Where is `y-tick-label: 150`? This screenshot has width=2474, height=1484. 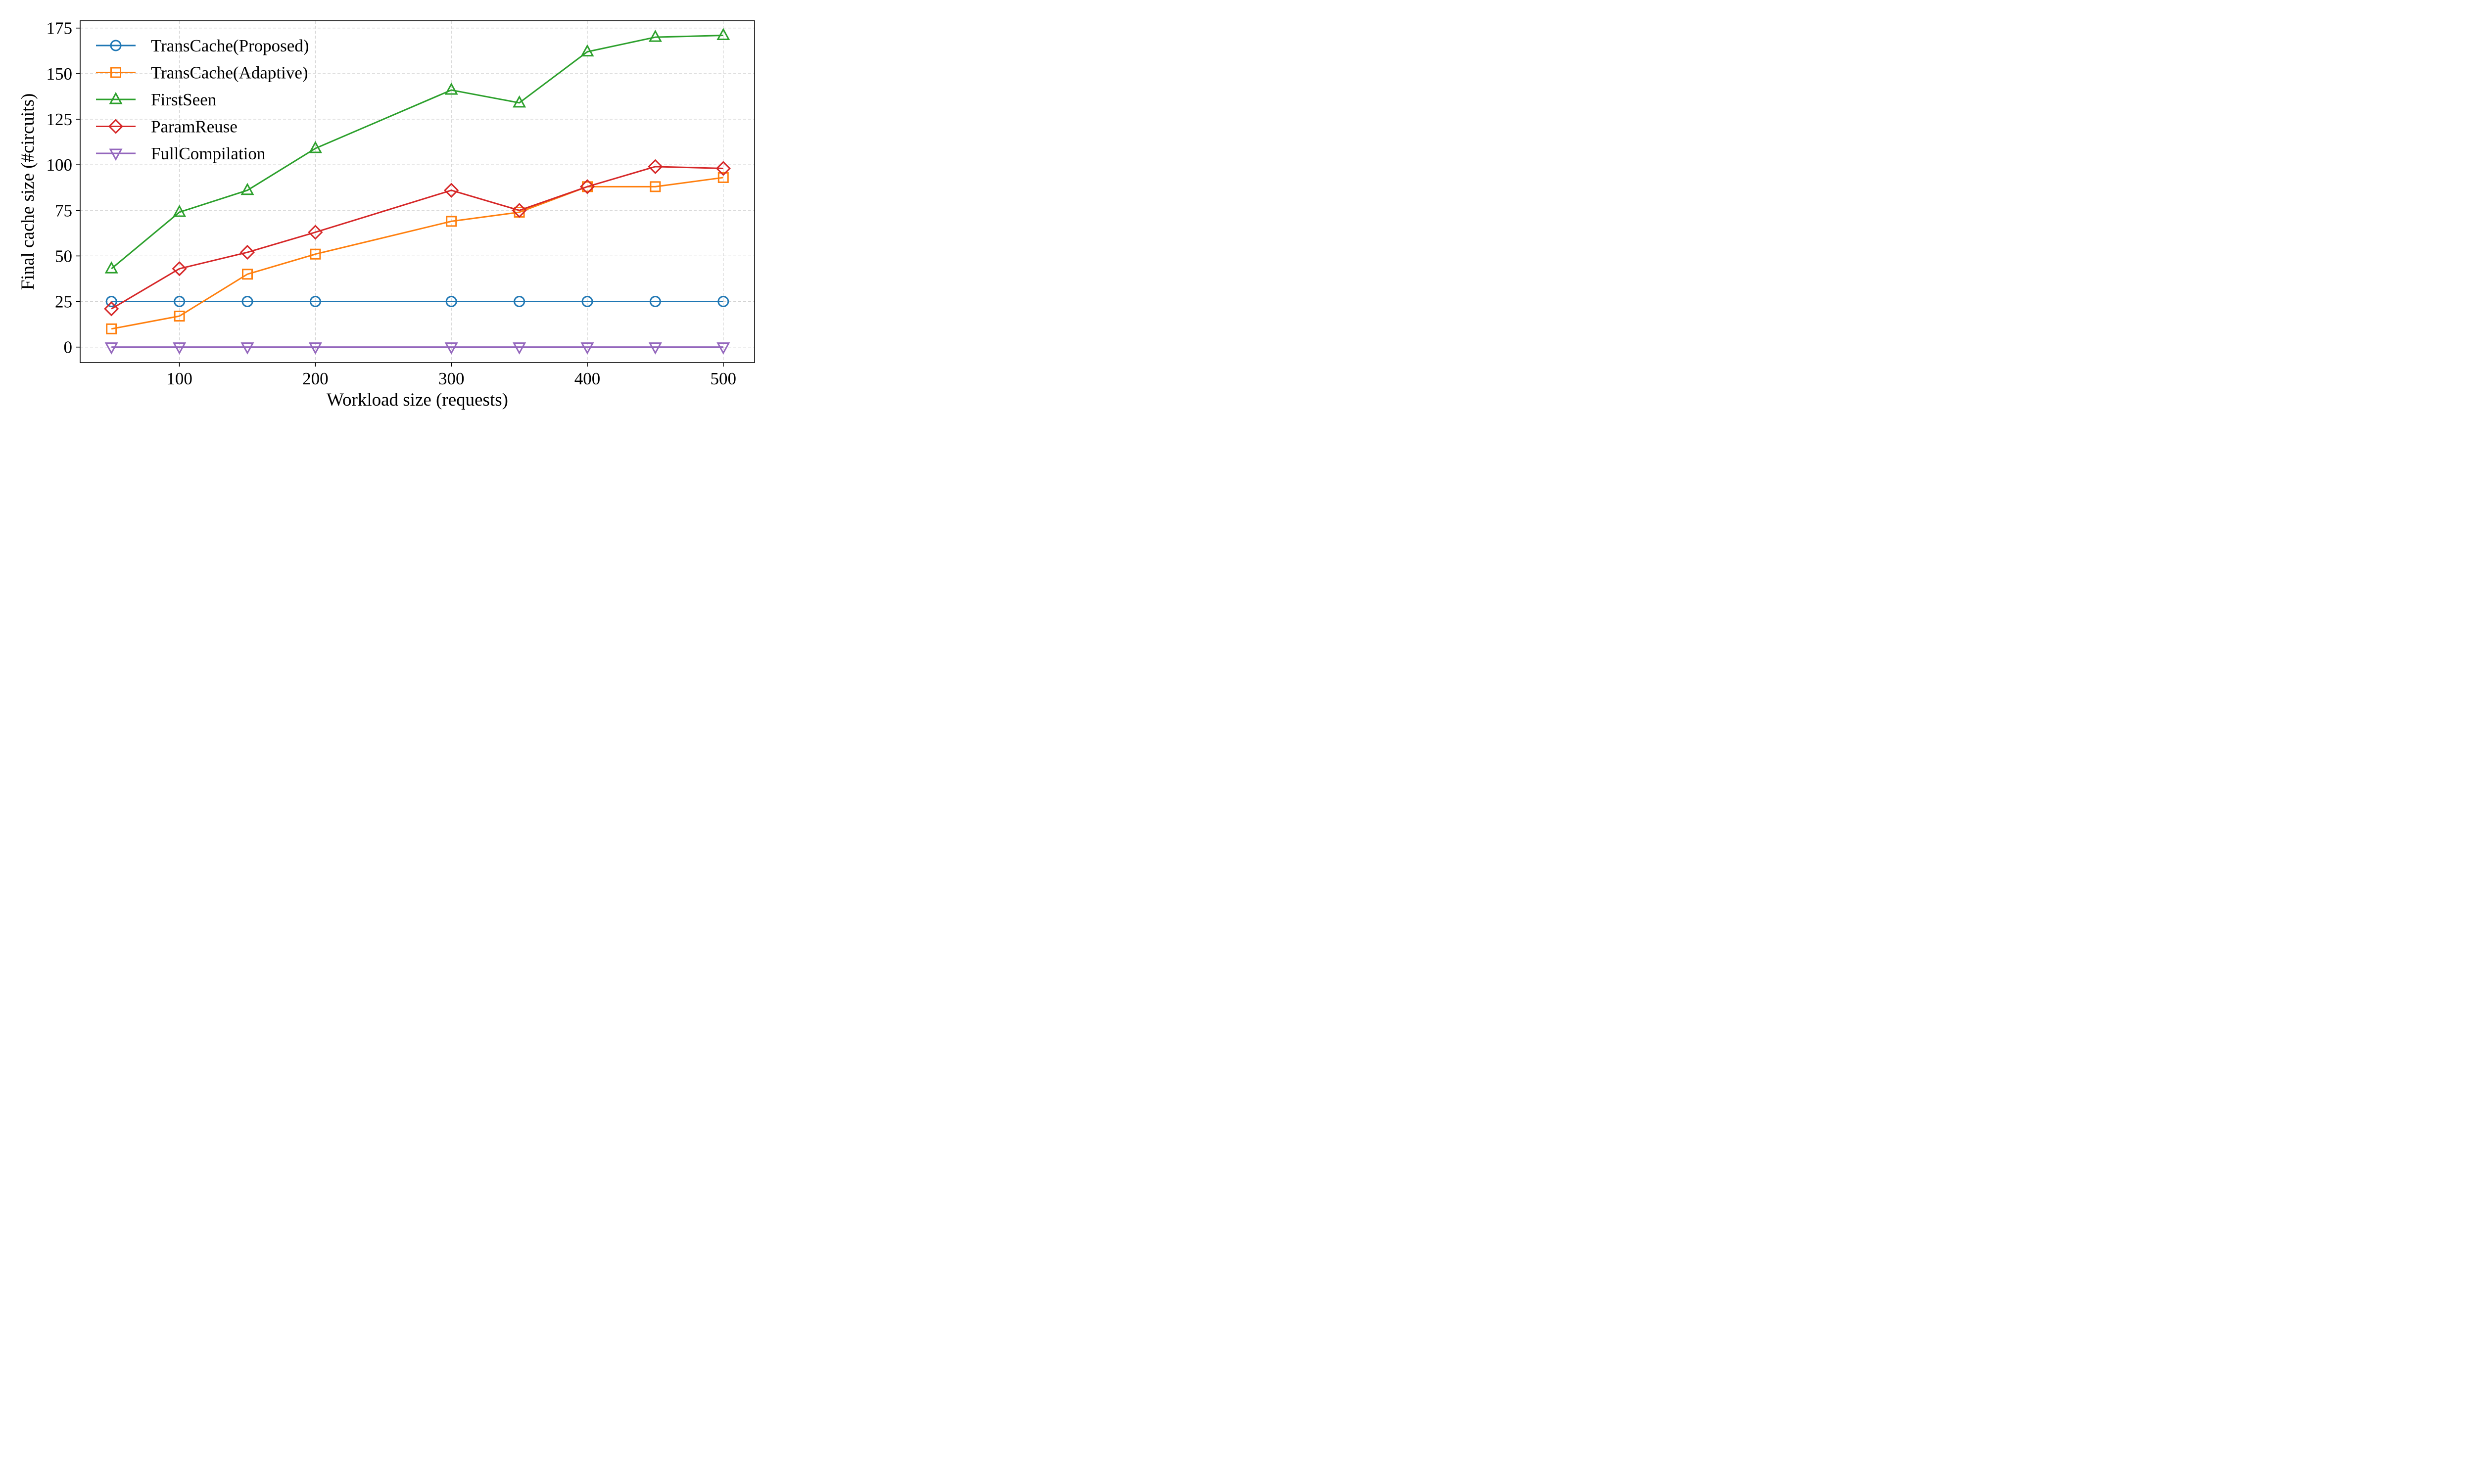
y-tick-label: 150 is located at coordinates (60, 74).